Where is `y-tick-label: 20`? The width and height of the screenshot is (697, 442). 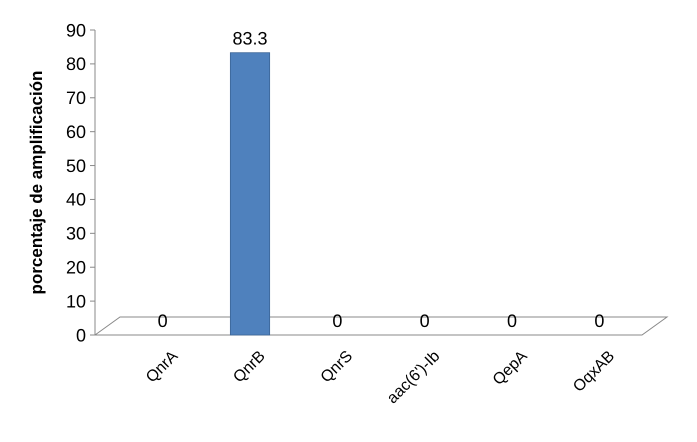
y-tick-label: 20 is located at coordinates (76, 268).